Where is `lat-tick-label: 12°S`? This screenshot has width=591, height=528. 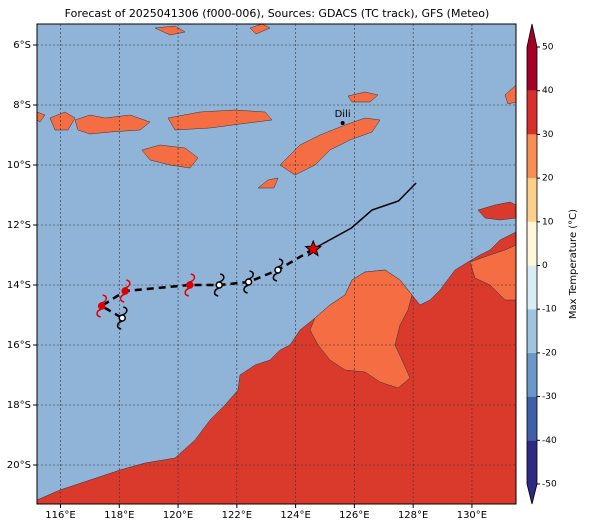
lat-tick-label: 12°S is located at coordinates (19, 225).